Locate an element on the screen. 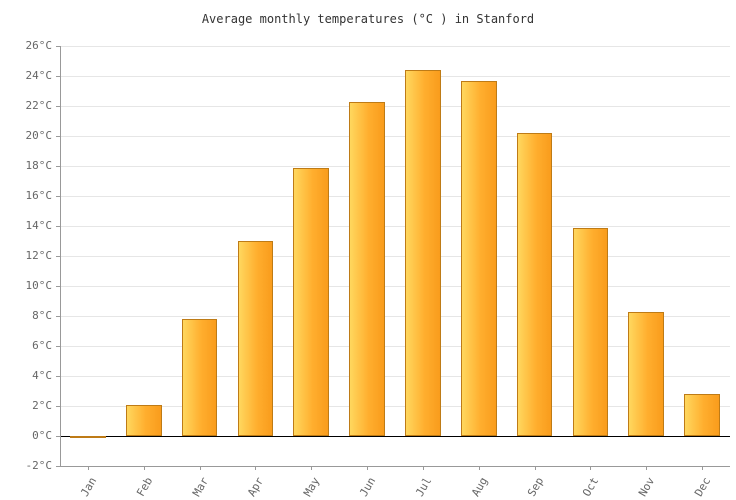 The image size is (736, 500). x-axis-tick-label: Jul is located at coordinates (423, 487).